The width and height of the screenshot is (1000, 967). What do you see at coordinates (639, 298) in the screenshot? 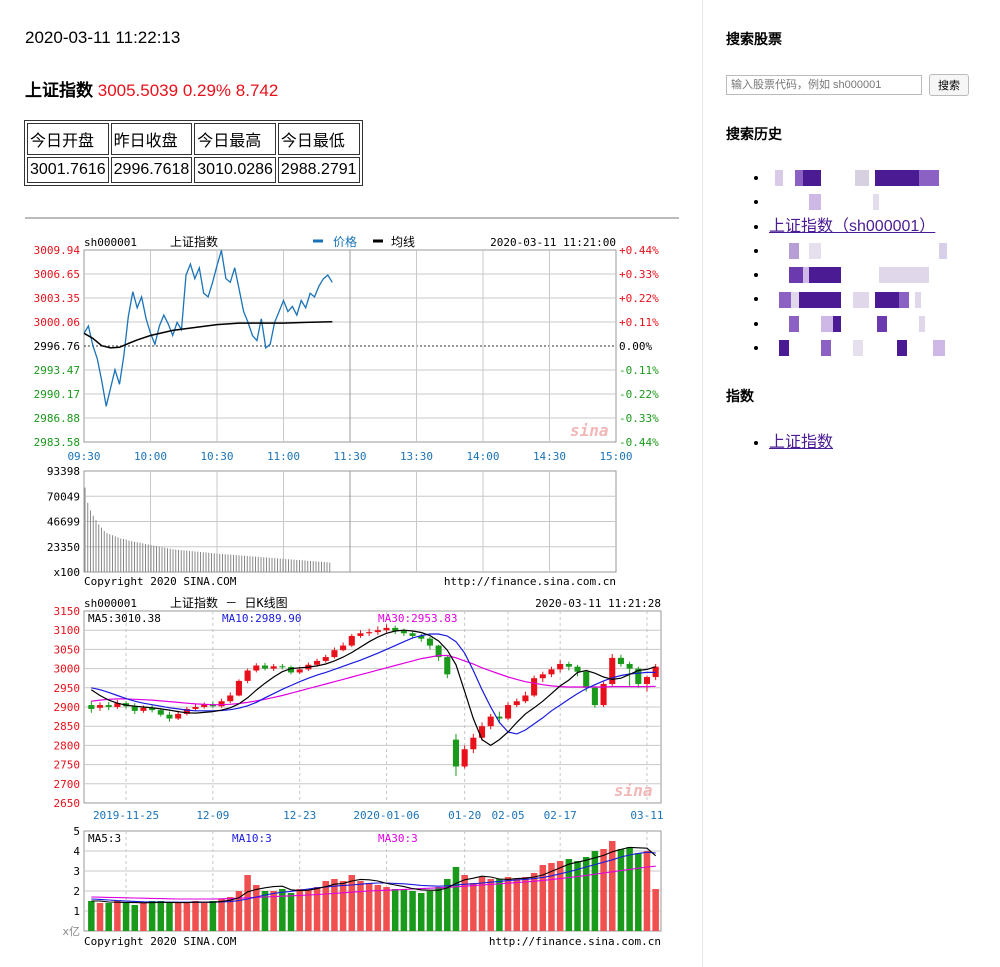
I see `intraday-pct-tick-label: +0.22%` at bounding box center [639, 298].